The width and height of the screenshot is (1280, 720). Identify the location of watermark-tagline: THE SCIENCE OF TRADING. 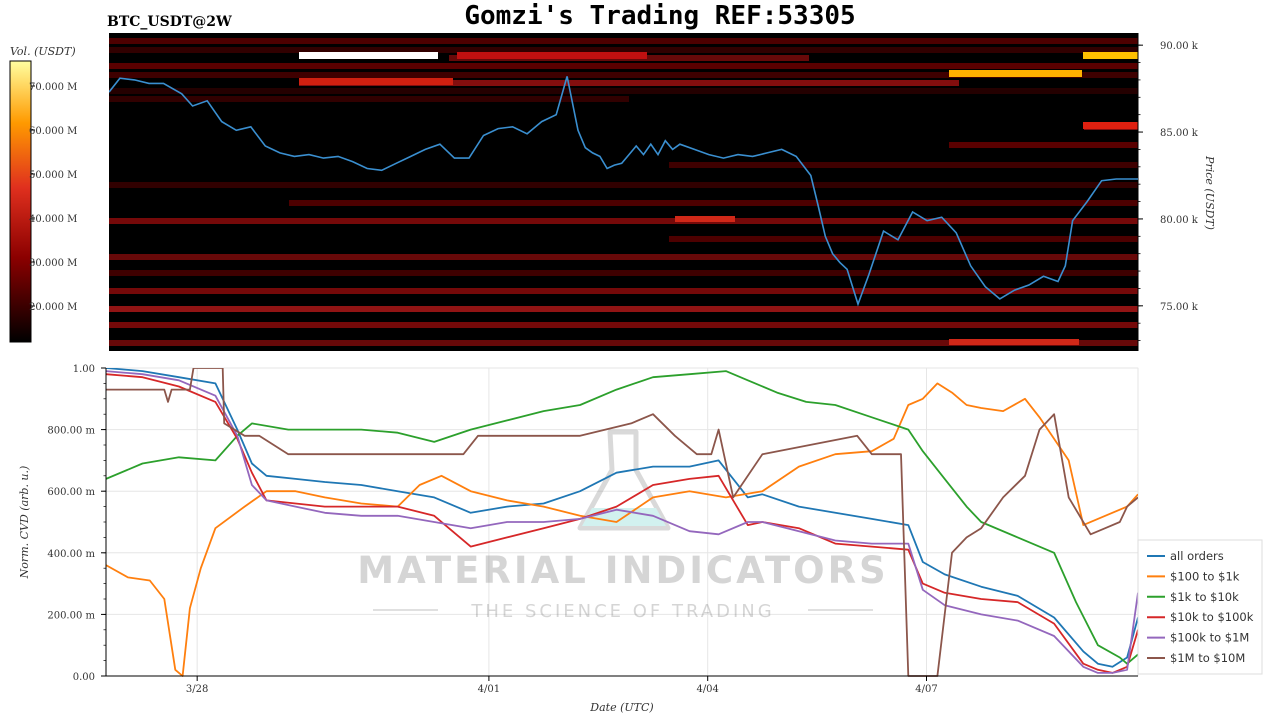
(622, 611).